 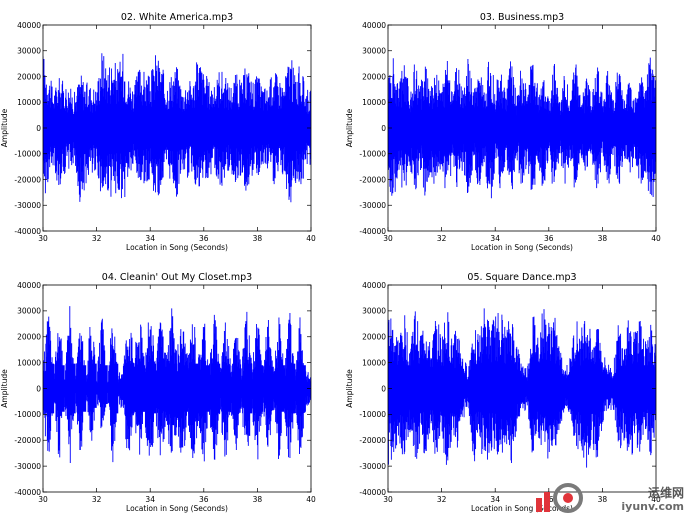 I want to click on watermark-title: 运维网, so click(x=665, y=493).